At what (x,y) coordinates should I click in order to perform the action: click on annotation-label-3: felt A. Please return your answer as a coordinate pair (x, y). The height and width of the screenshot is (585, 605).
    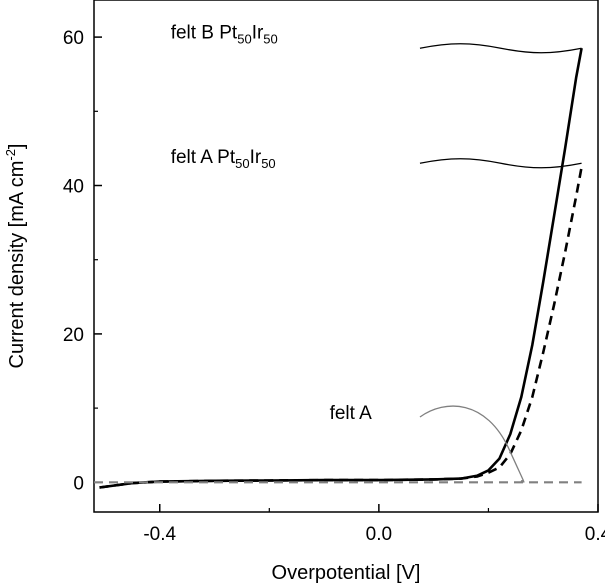
    Looking at the image, I should click on (351, 413).